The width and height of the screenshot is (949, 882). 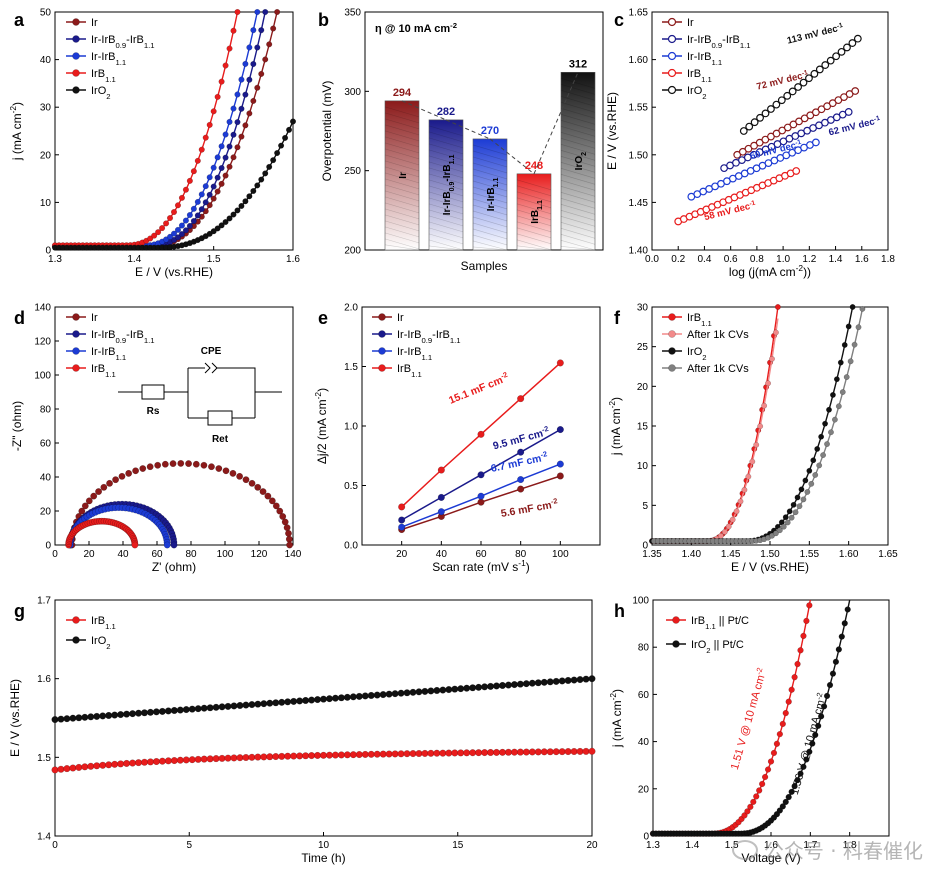 I want to click on x-tick-label: 40, so click(x=442, y=554).